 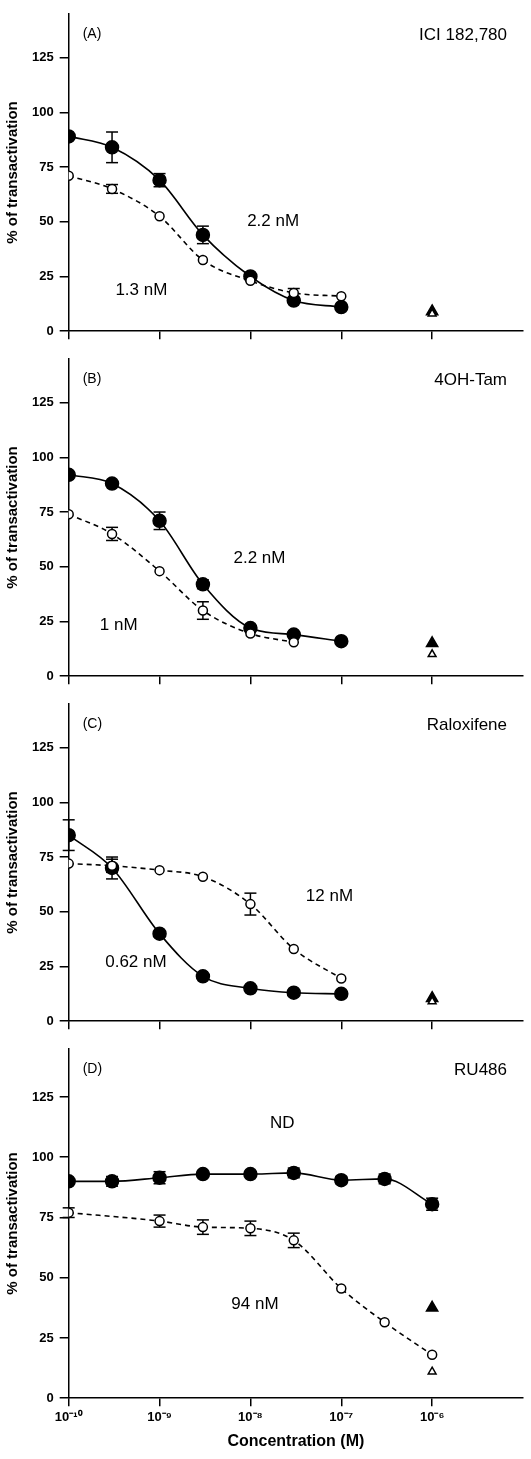 I want to click on text: RU486, so click(x=480, y=1070).